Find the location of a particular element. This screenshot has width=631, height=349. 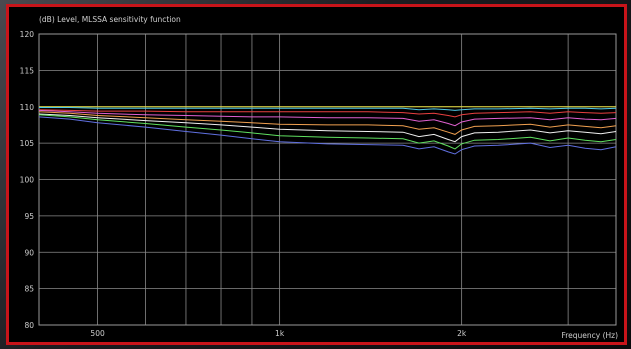

y-tick-label: 105 is located at coordinates (27, 143).